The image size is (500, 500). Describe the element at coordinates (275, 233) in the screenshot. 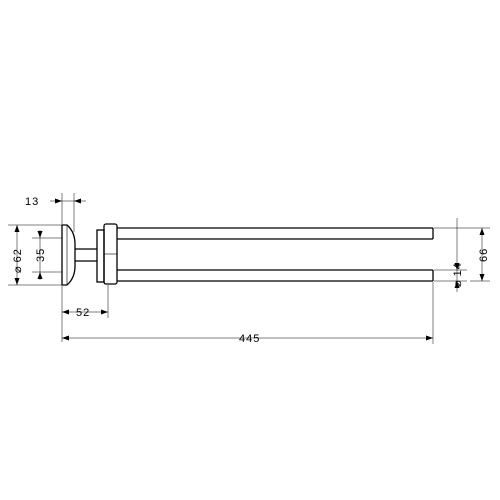

I see `upper-towel-arm` at that location.